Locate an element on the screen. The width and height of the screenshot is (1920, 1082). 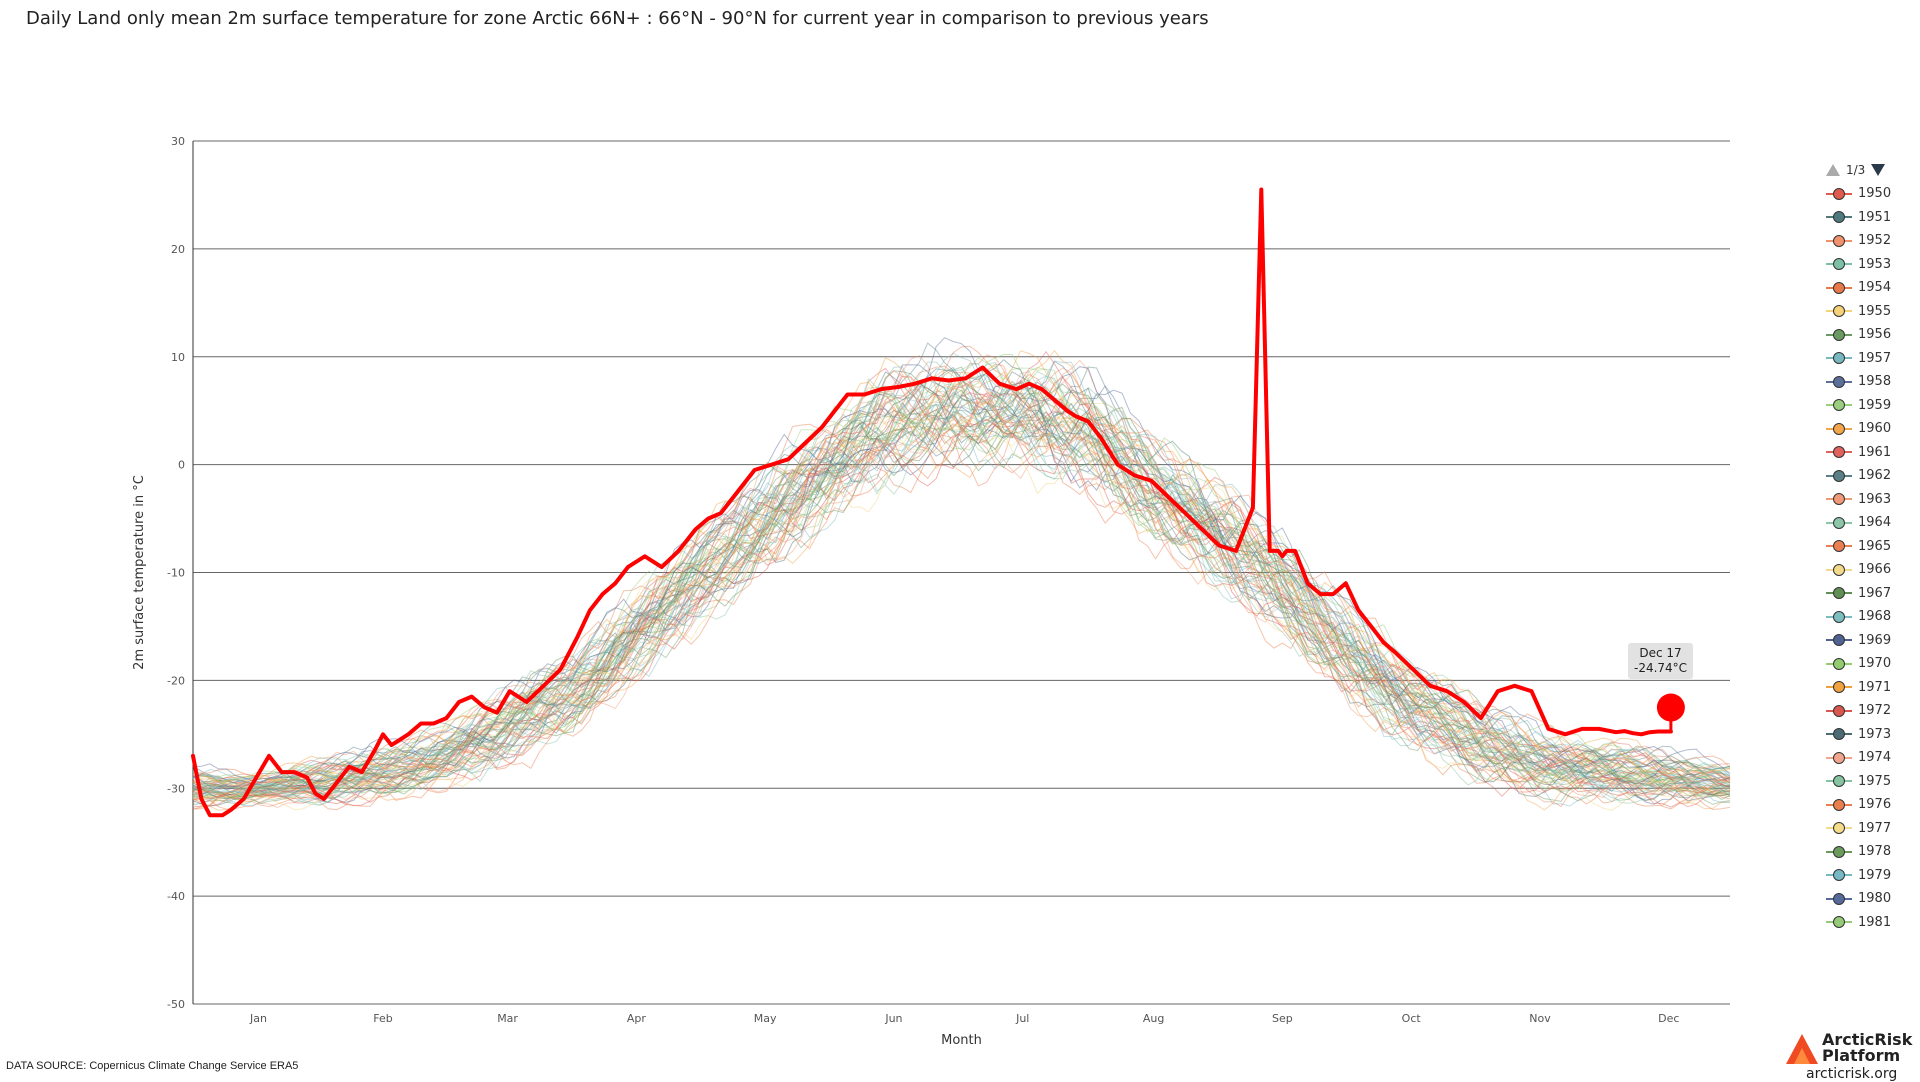
legend-item: 1975 is located at coordinates (1871, 782).